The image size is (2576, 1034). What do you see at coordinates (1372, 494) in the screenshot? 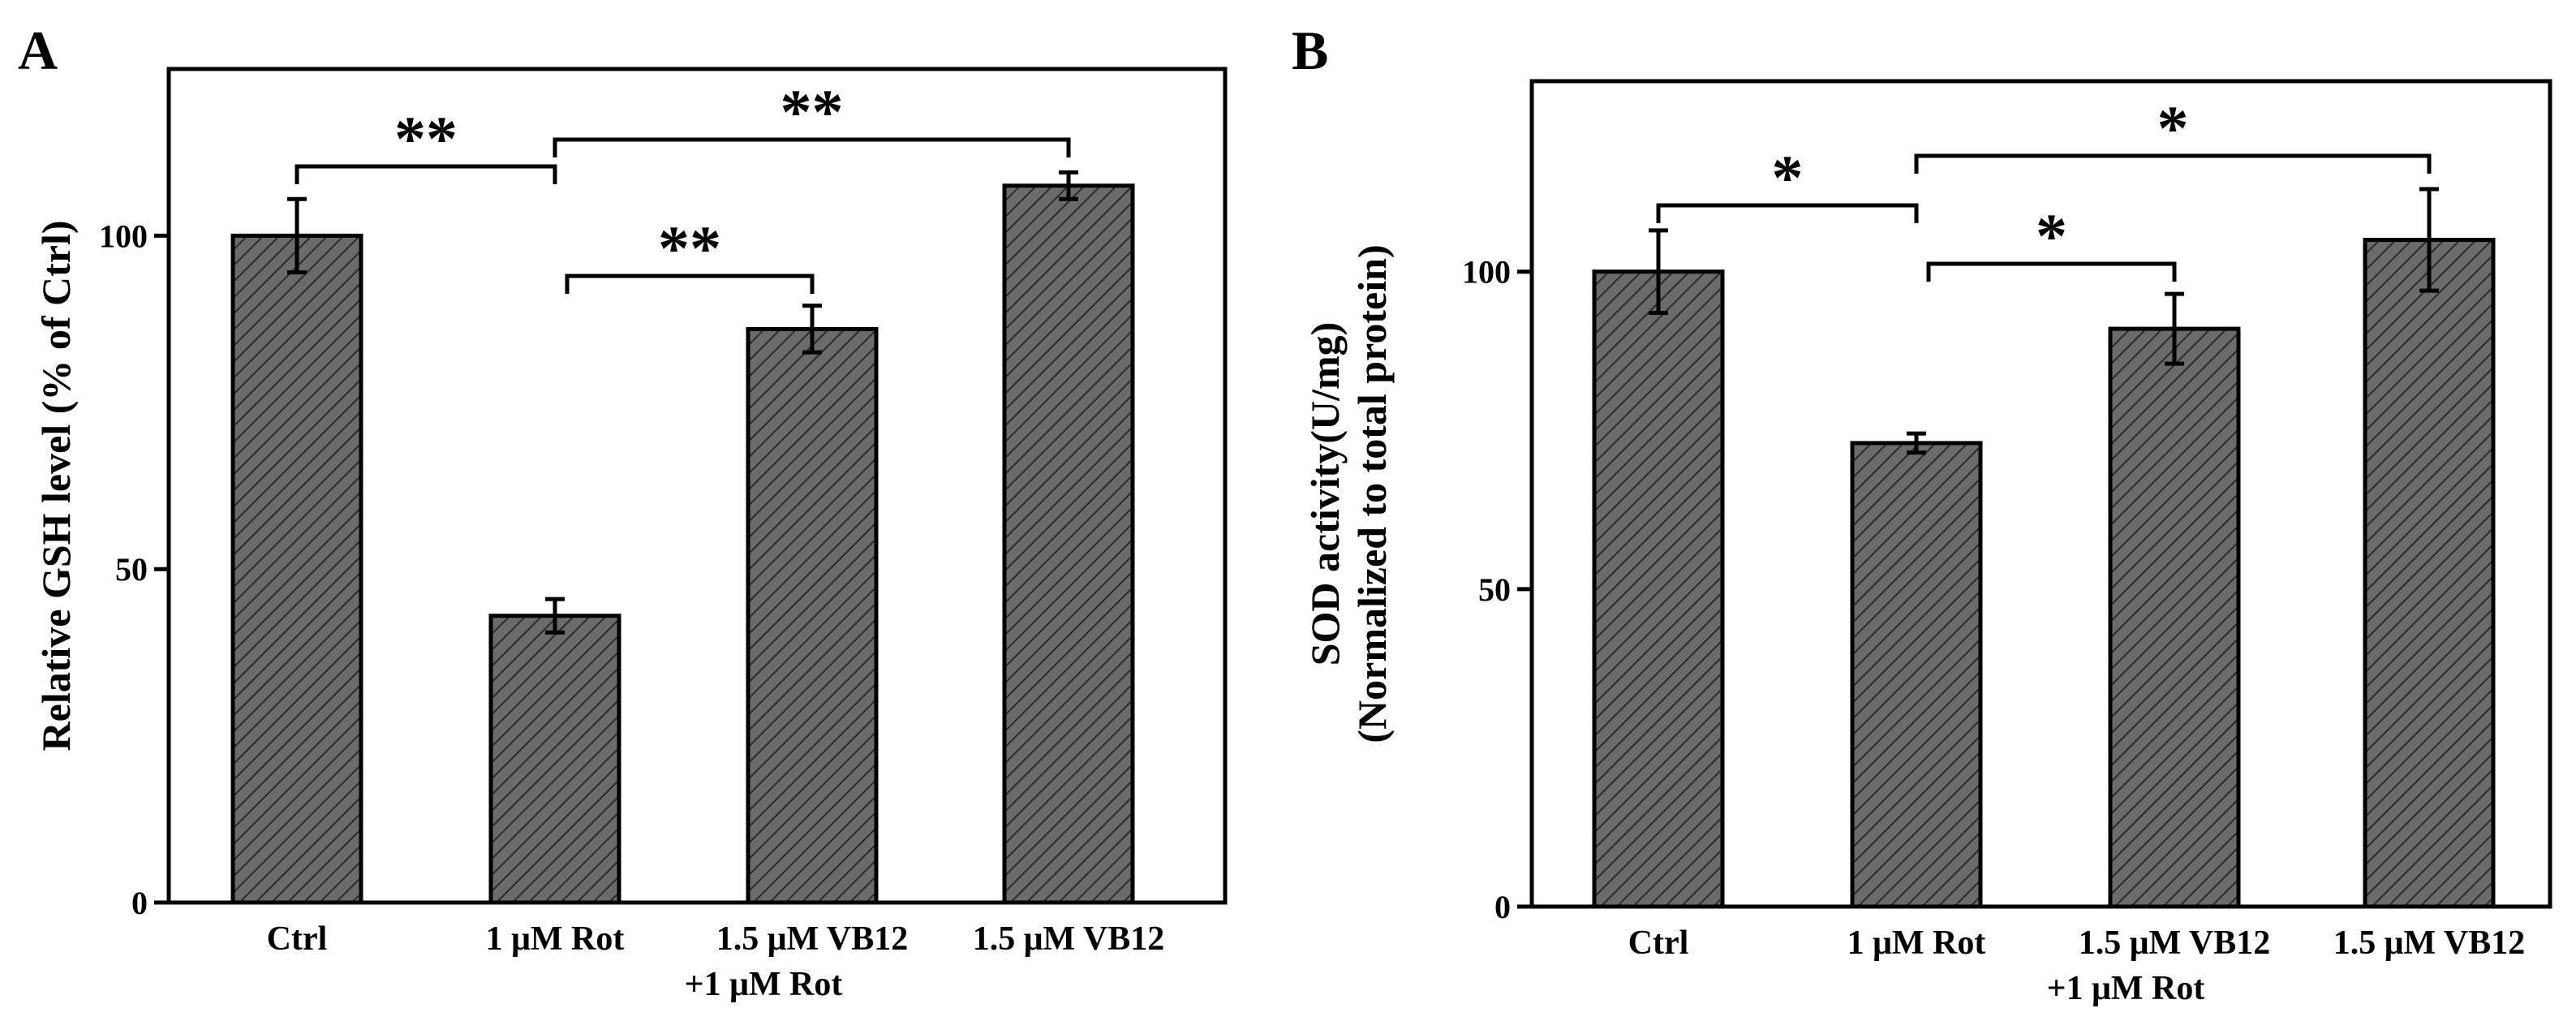
I see `y-axis-title-line: (Normalized to total protein)` at bounding box center [1372, 494].